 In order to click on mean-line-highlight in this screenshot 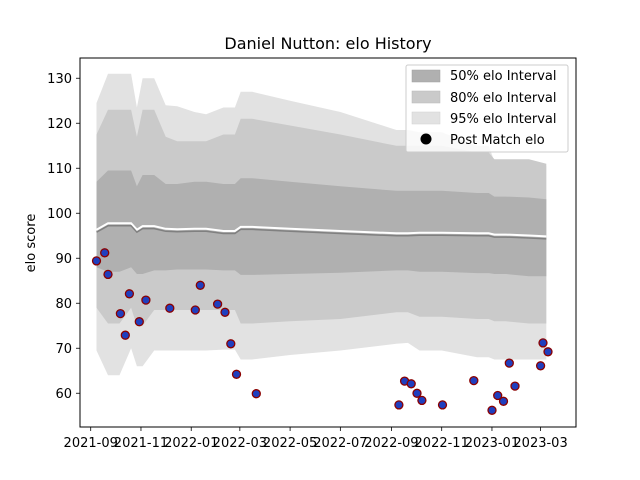, I will do `click(321, 230)`.